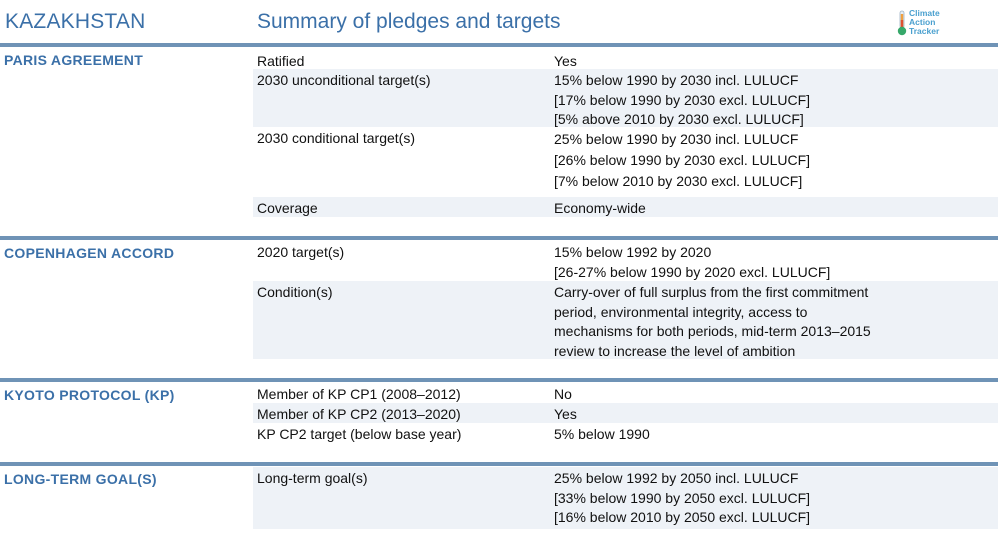 This screenshot has width=1000, height=533. What do you see at coordinates (409, 21) in the screenshot?
I see `page-subtitle: Summary of pledges and targets` at bounding box center [409, 21].